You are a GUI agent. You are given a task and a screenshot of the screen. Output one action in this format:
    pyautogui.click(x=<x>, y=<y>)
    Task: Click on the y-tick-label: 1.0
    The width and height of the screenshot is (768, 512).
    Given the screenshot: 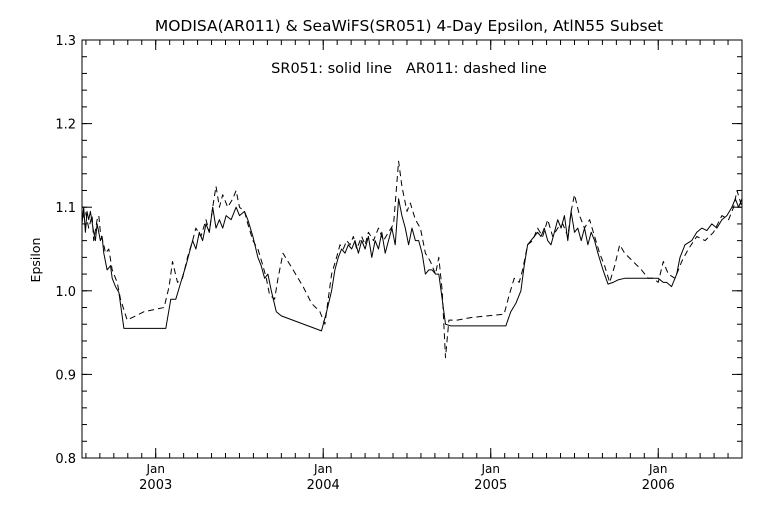 What is the action you would take?
    pyautogui.click(x=65, y=292)
    